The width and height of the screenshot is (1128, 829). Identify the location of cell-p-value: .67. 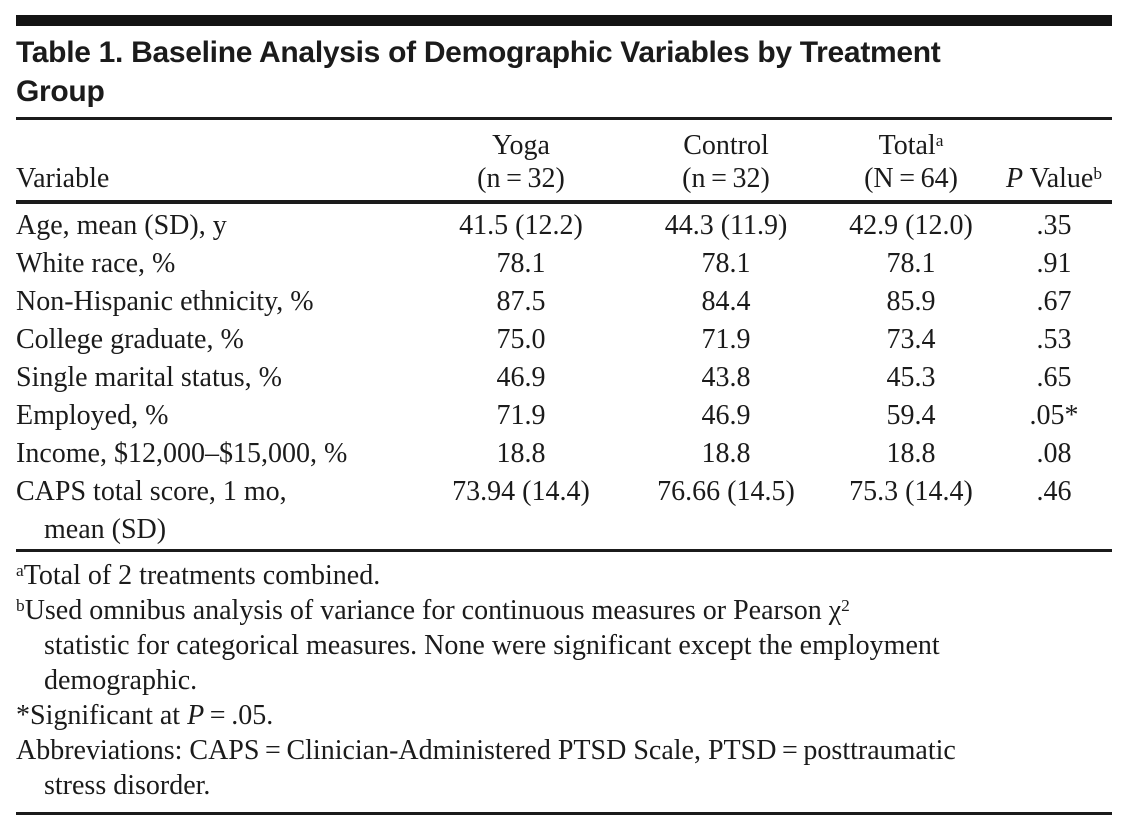
(1054, 301).